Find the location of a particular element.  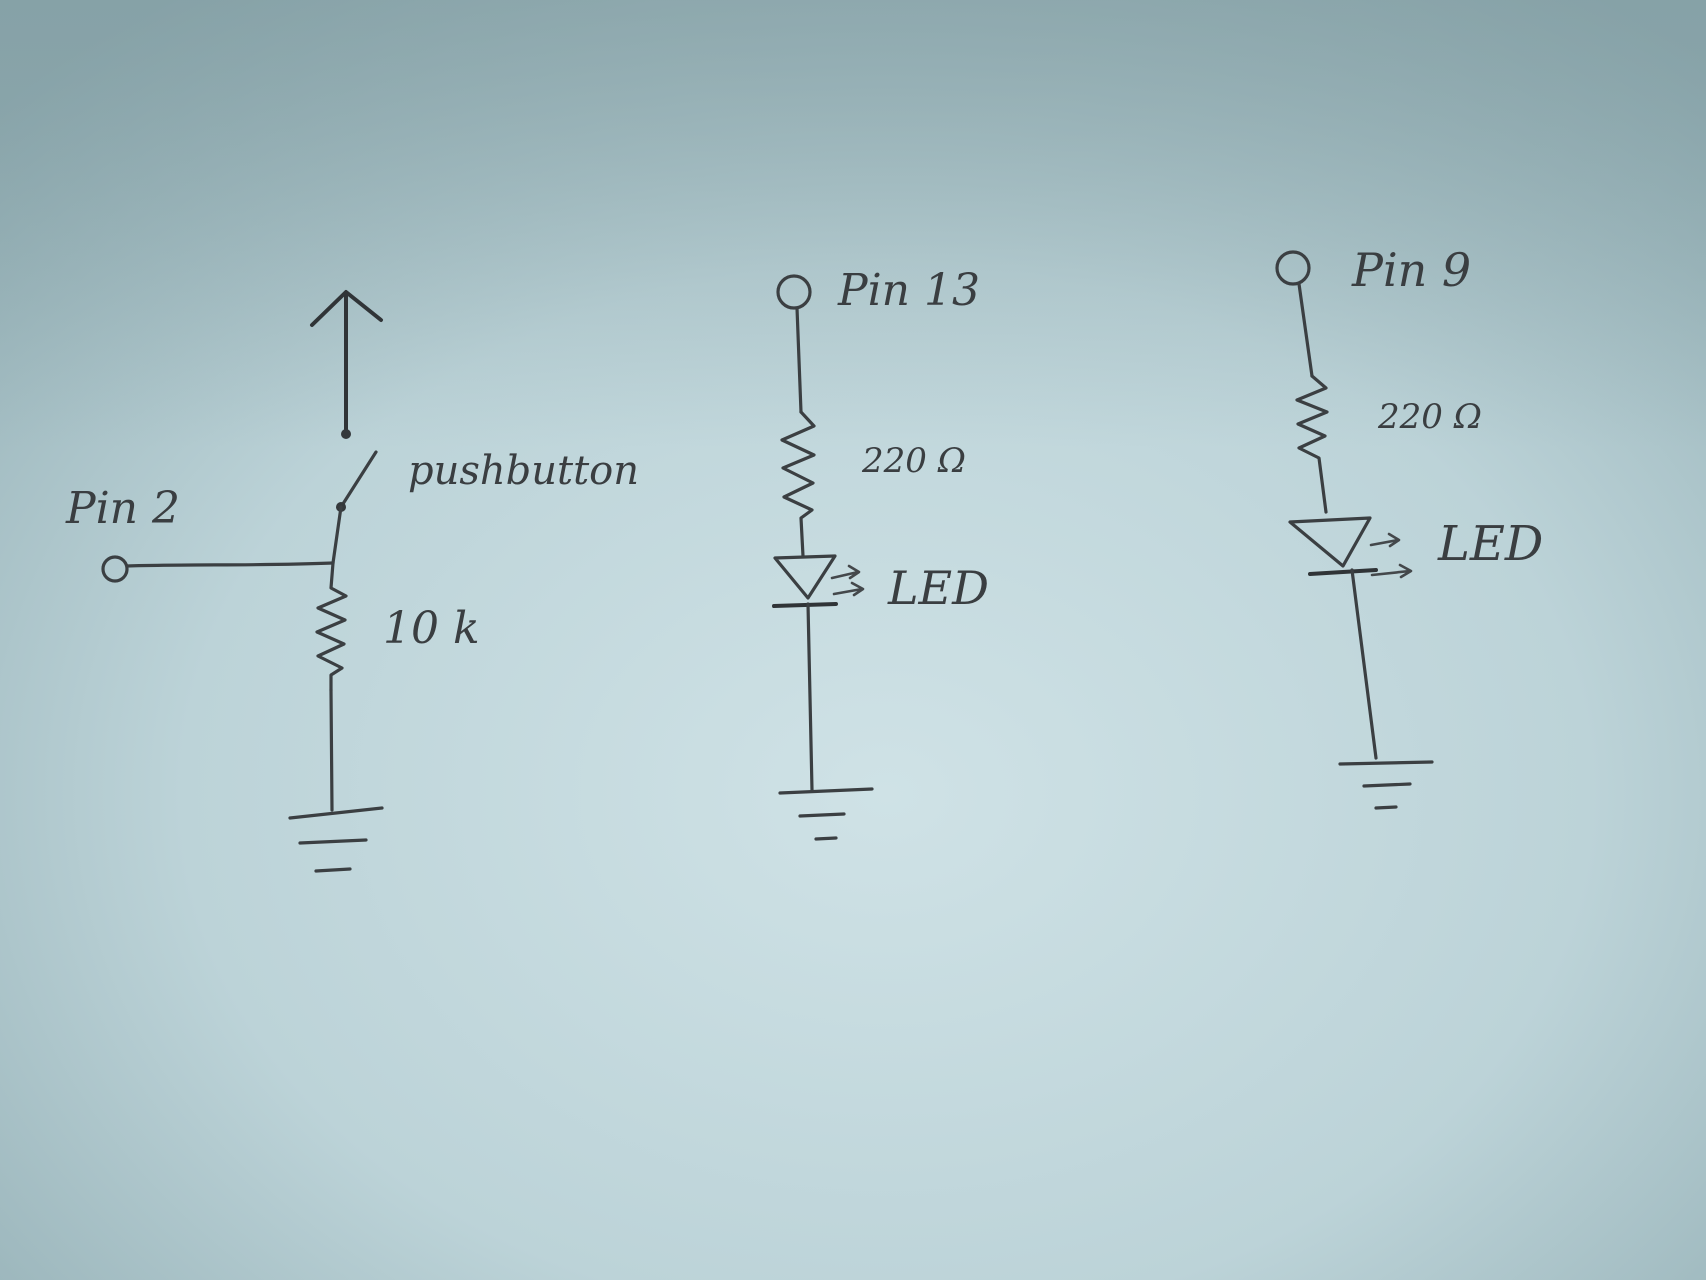

pin-9-label: Pin 9 is located at coordinates (1411, 270).